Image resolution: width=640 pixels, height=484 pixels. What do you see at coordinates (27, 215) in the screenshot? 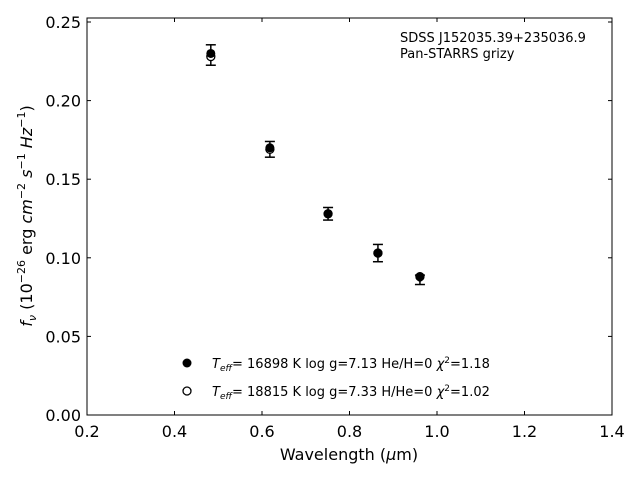
I see `y-axis-label: fν (10−26 erg cm−2 s−1 Hz−1)` at bounding box center [27, 215].